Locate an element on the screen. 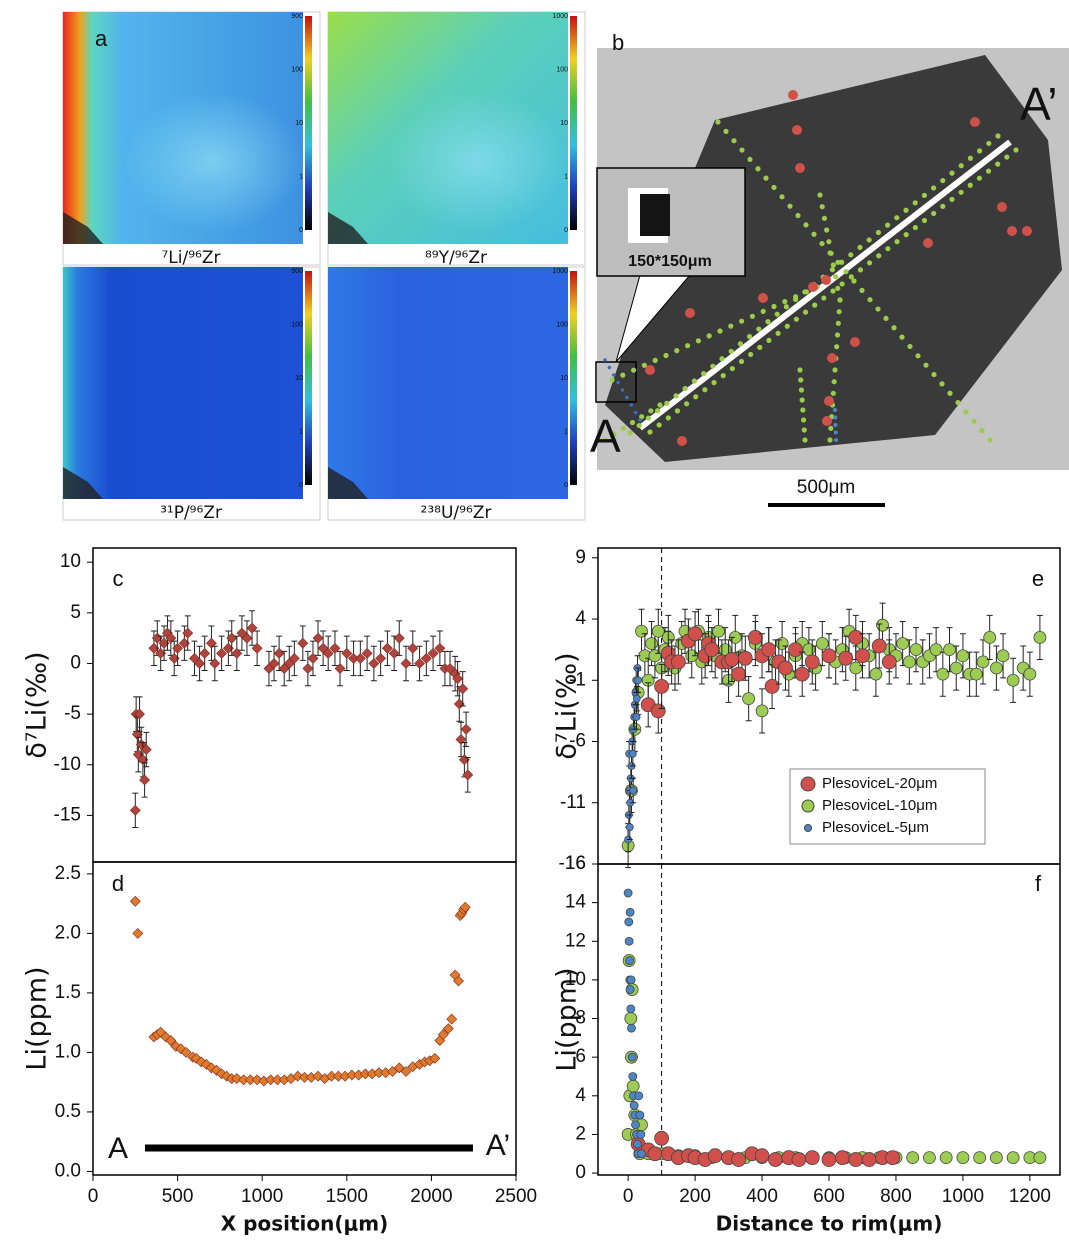  y-tick-label: -11 is located at coordinates (573, 802).